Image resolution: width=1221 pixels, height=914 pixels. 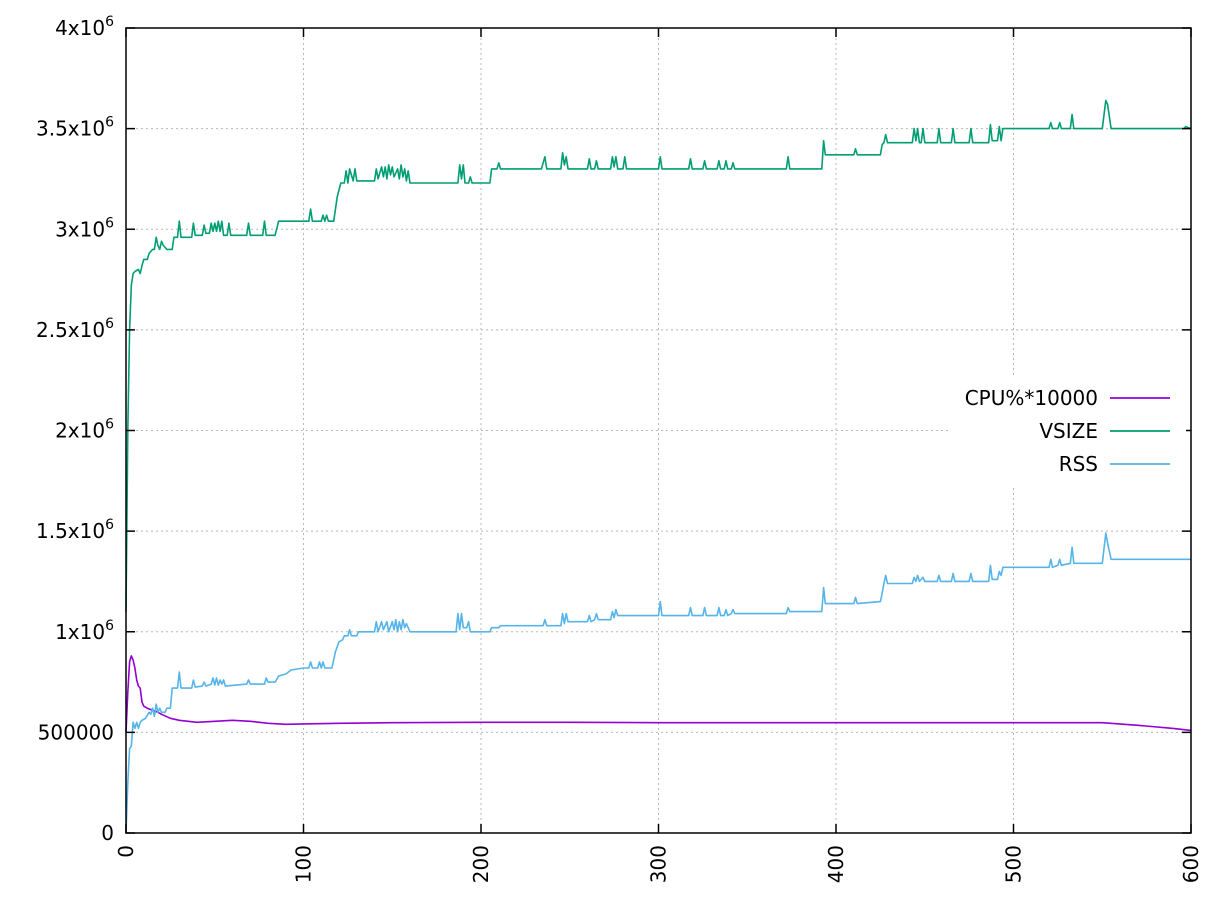 I want to click on x-tick-label: 500, so click(x=1014, y=864).